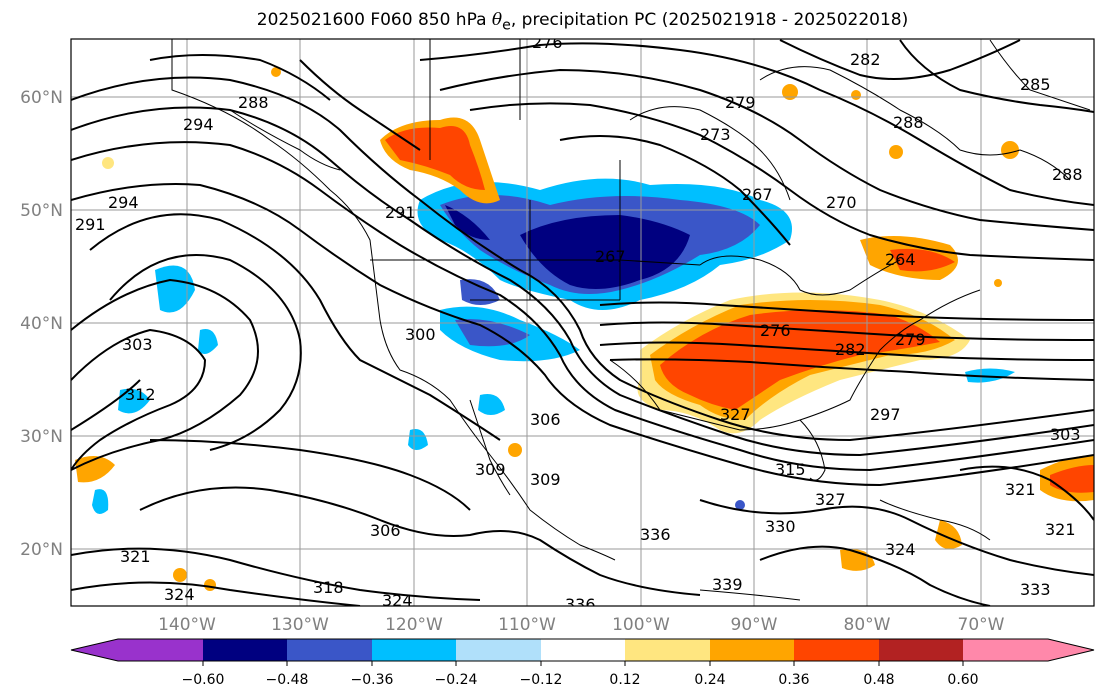 This screenshot has width=1105, height=700. What do you see at coordinates (790, 469) in the screenshot?
I see `contour-label: 315` at bounding box center [790, 469].